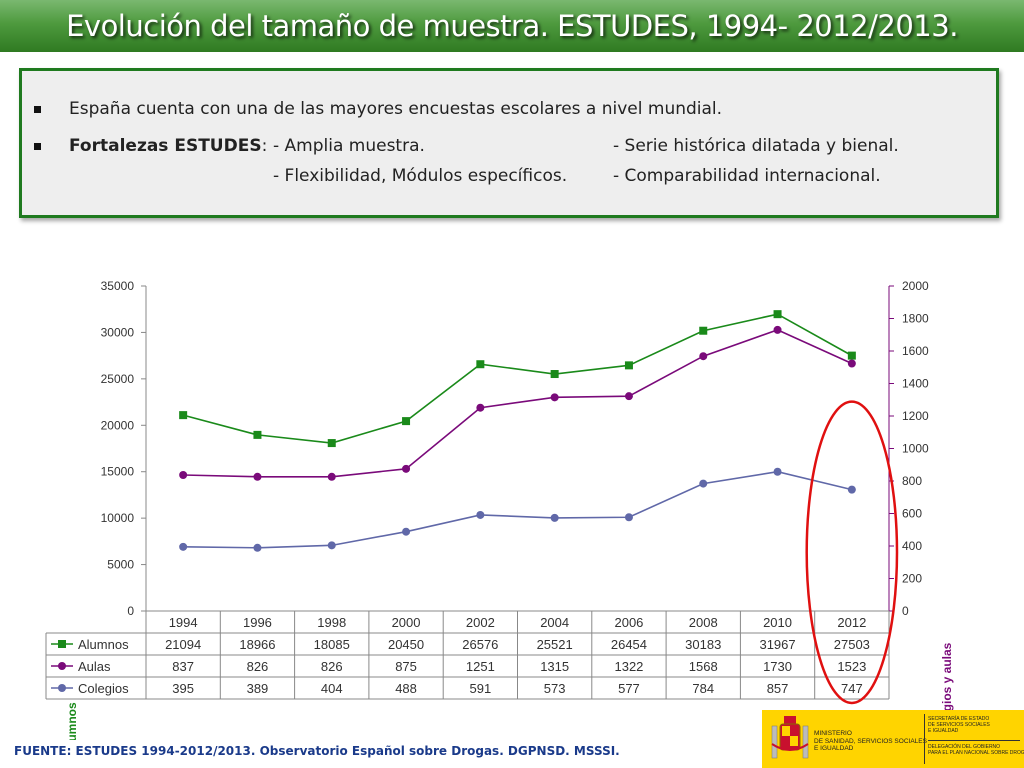 The image size is (1024, 768). I want to click on x-tick-label: 2004, so click(554, 622).